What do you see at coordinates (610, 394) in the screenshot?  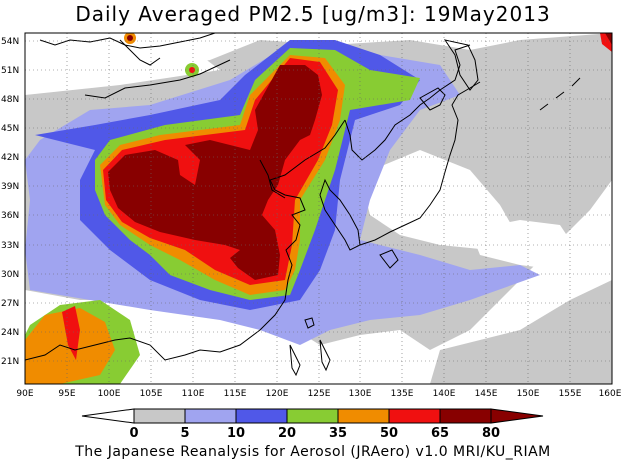 I see `lon-tick-label: 160E` at bounding box center [610, 394].